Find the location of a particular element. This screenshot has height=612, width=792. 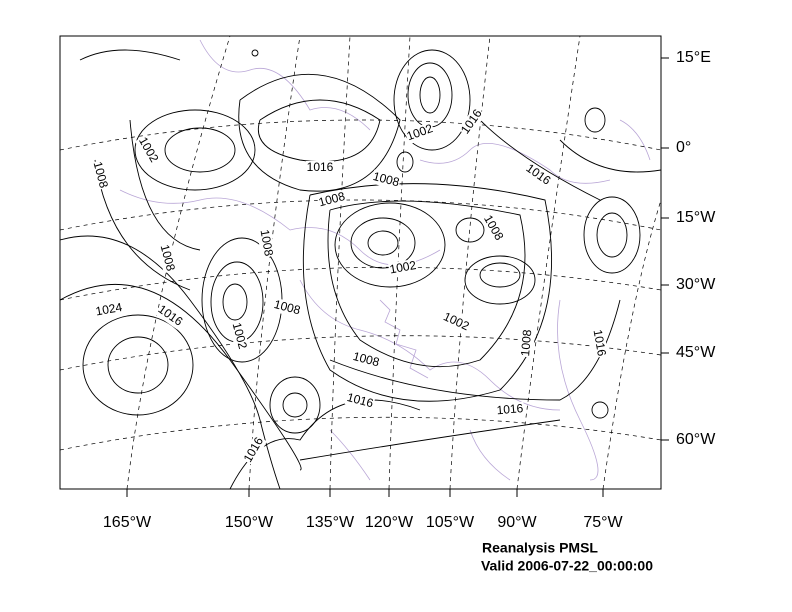

lat-label: 60°W is located at coordinates (696, 439).